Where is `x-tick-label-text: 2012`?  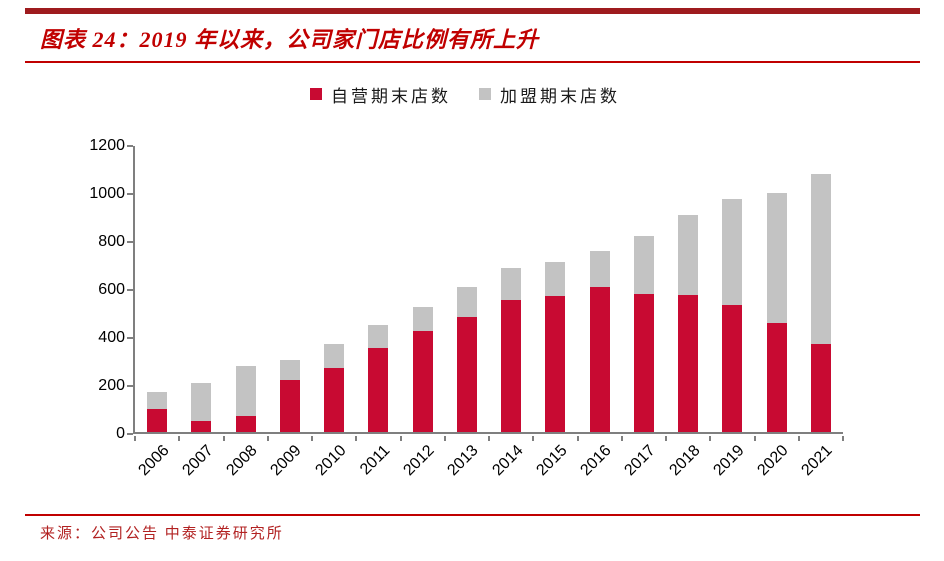
x-tick-label-text: 2012 is located at coordinates (419, 461).